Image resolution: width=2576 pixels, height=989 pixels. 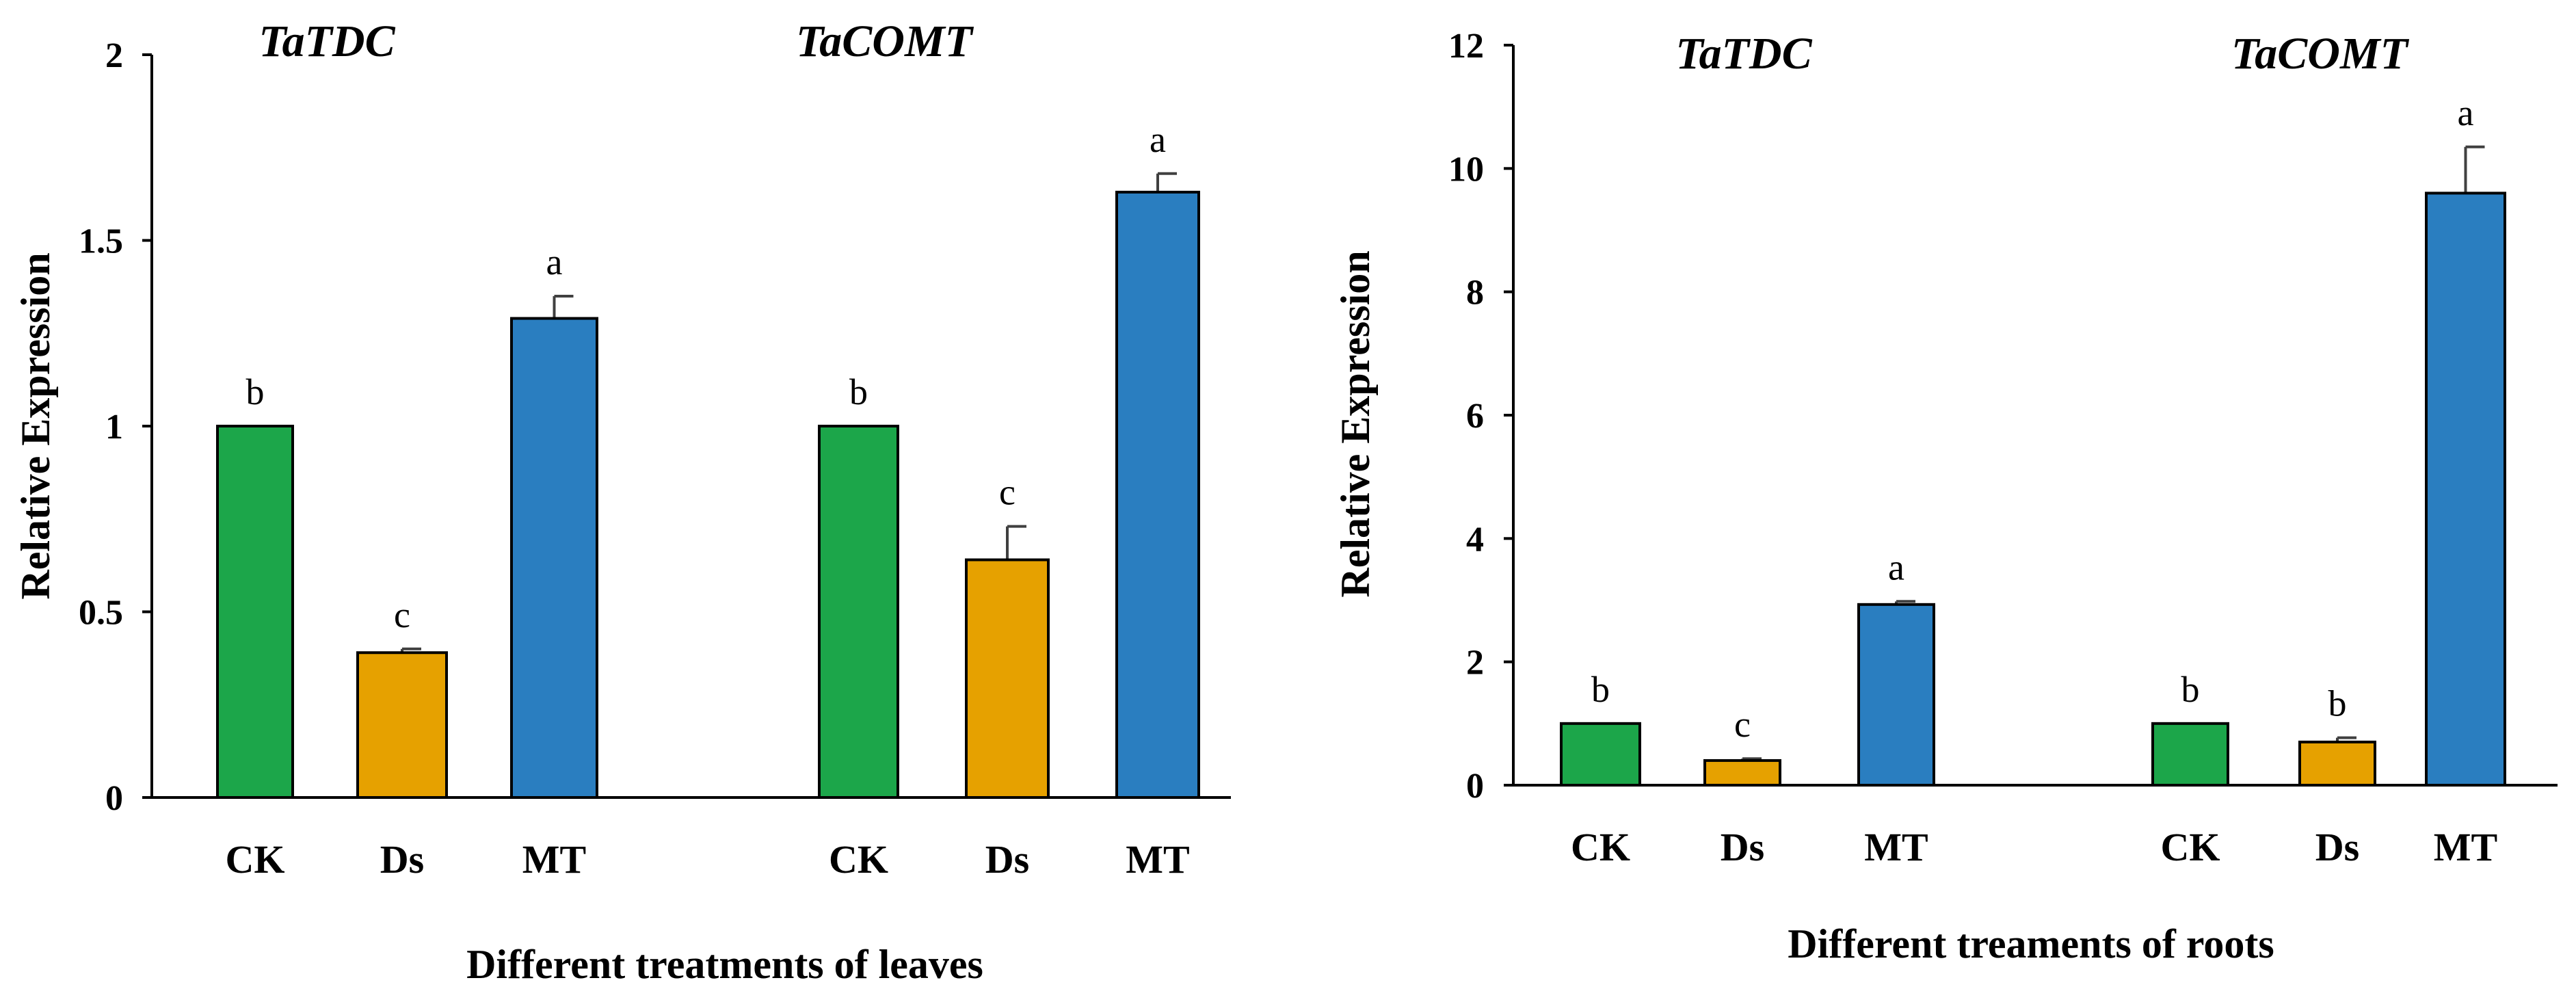 I want to click on y-tick-label: 0.5, so click(x=101, y=613).